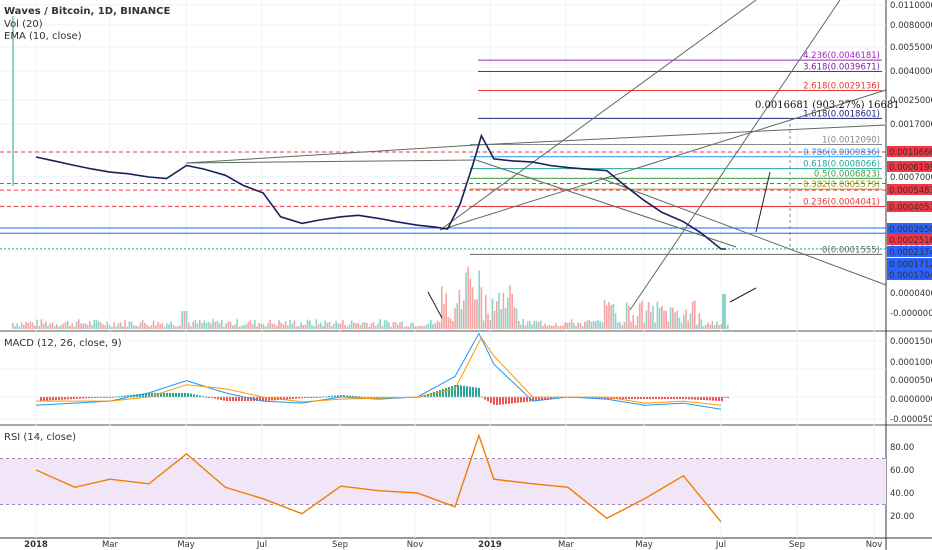 The height and width of the screenshot is (550, 932). I want to click on vol-indicator-label: Vol (20), so click(23, 24).